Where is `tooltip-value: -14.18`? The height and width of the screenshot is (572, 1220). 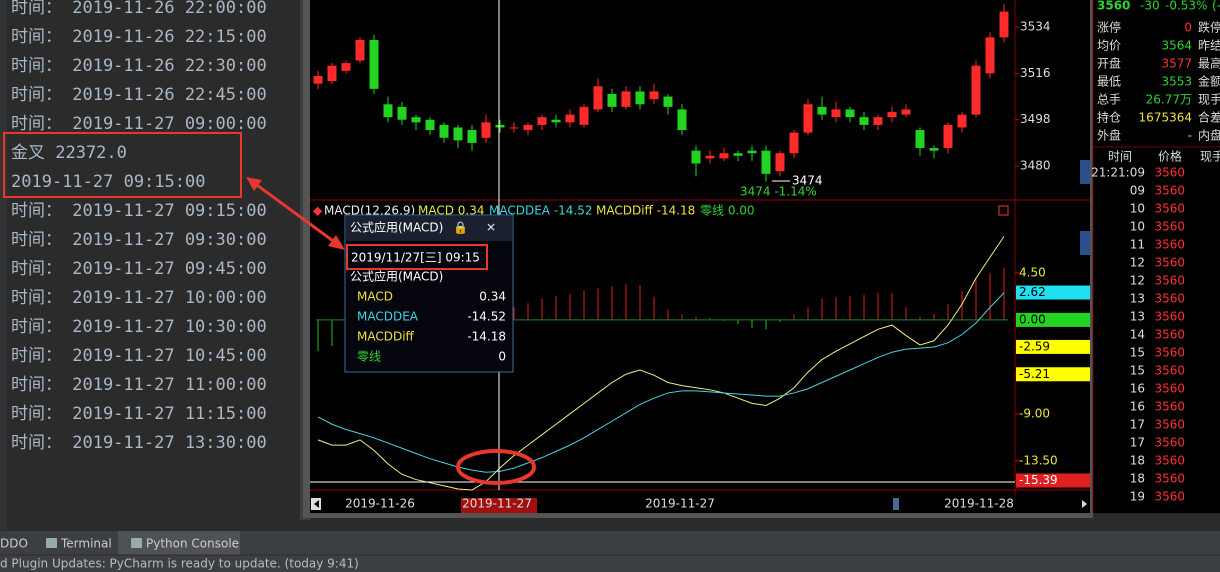 tooltip-value: -14.18 is located at coordinates (486, 337).